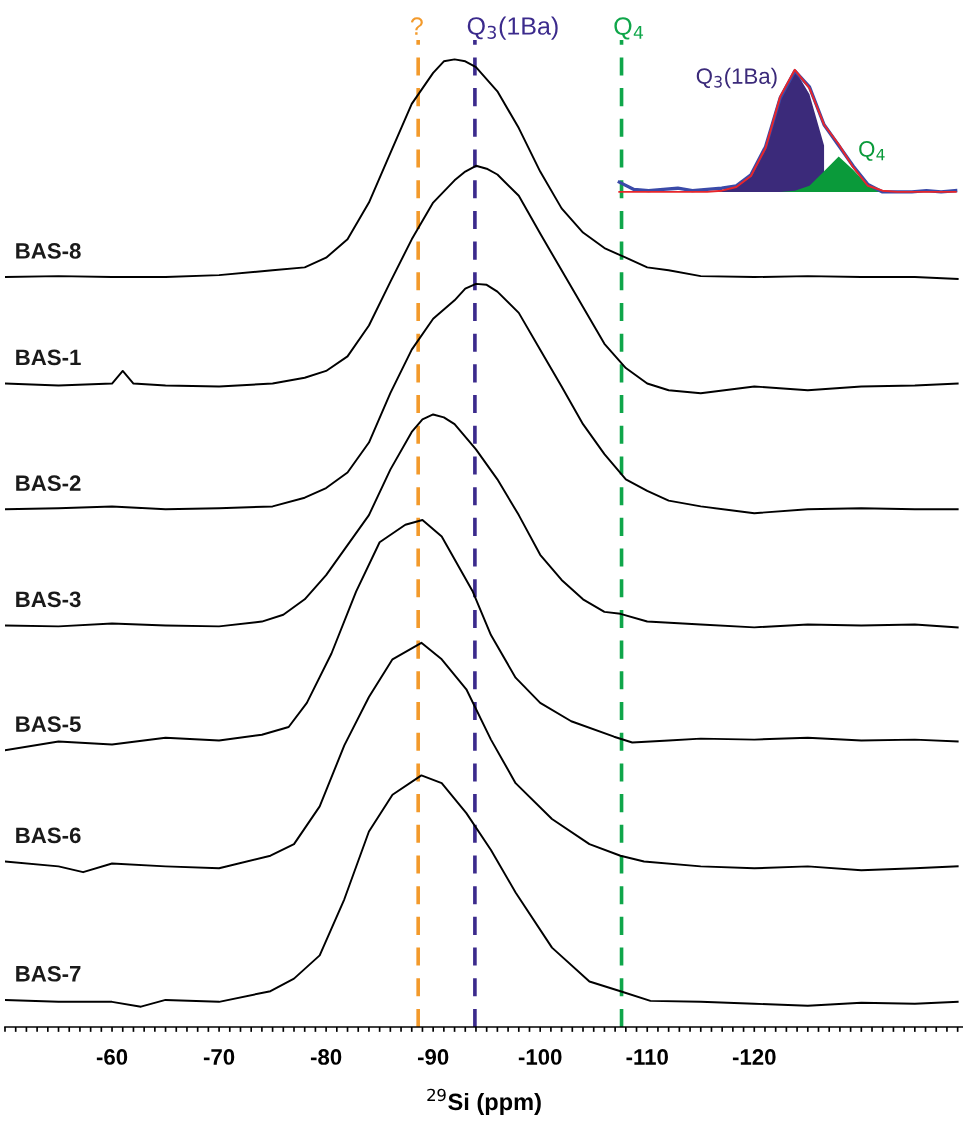 Image resolution: width=963 pixels, height=1136 pixels. What do you see at coordinates (48, 724) in the screenshot?
I see `series-label: BAS-5` at bounding box center [48, 724].